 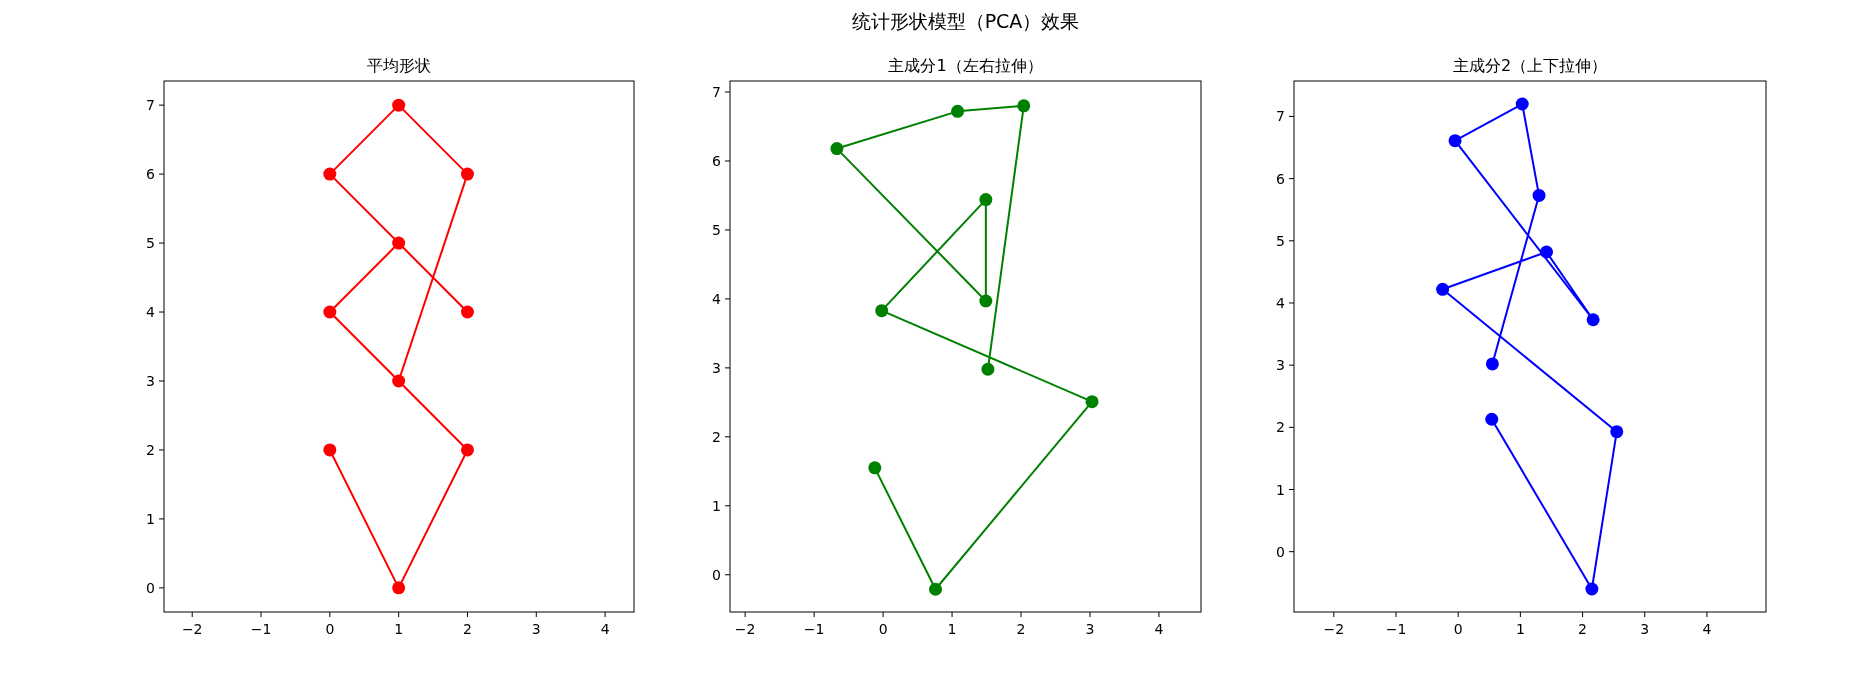 What do you see at coordinates (1530, 65) in the screenshot?
I see `chart-subtitle: 主成分2（上下拉伸）` at bounding box center [1530, 65].